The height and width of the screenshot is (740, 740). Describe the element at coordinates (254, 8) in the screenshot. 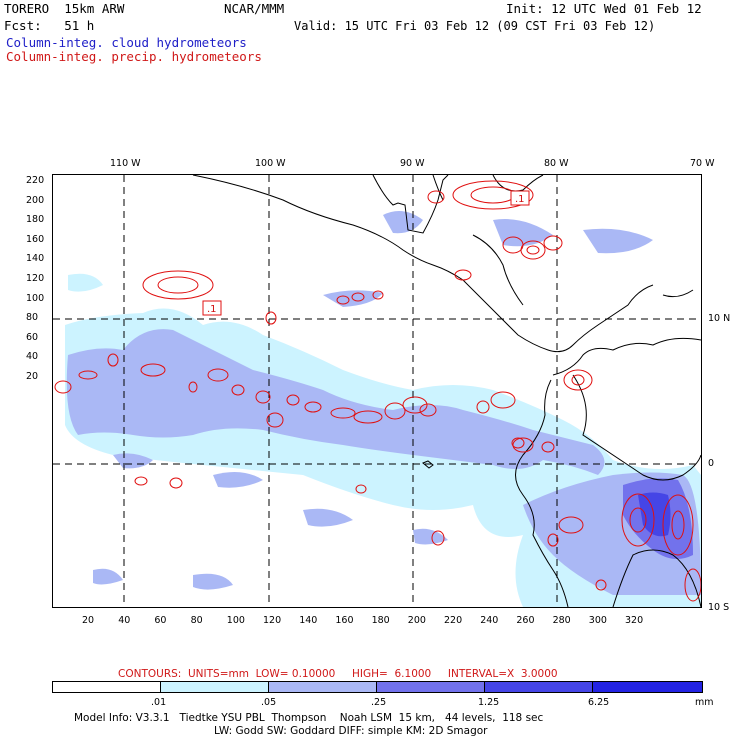

I see `org-label: NCAR/MMM` at that location.